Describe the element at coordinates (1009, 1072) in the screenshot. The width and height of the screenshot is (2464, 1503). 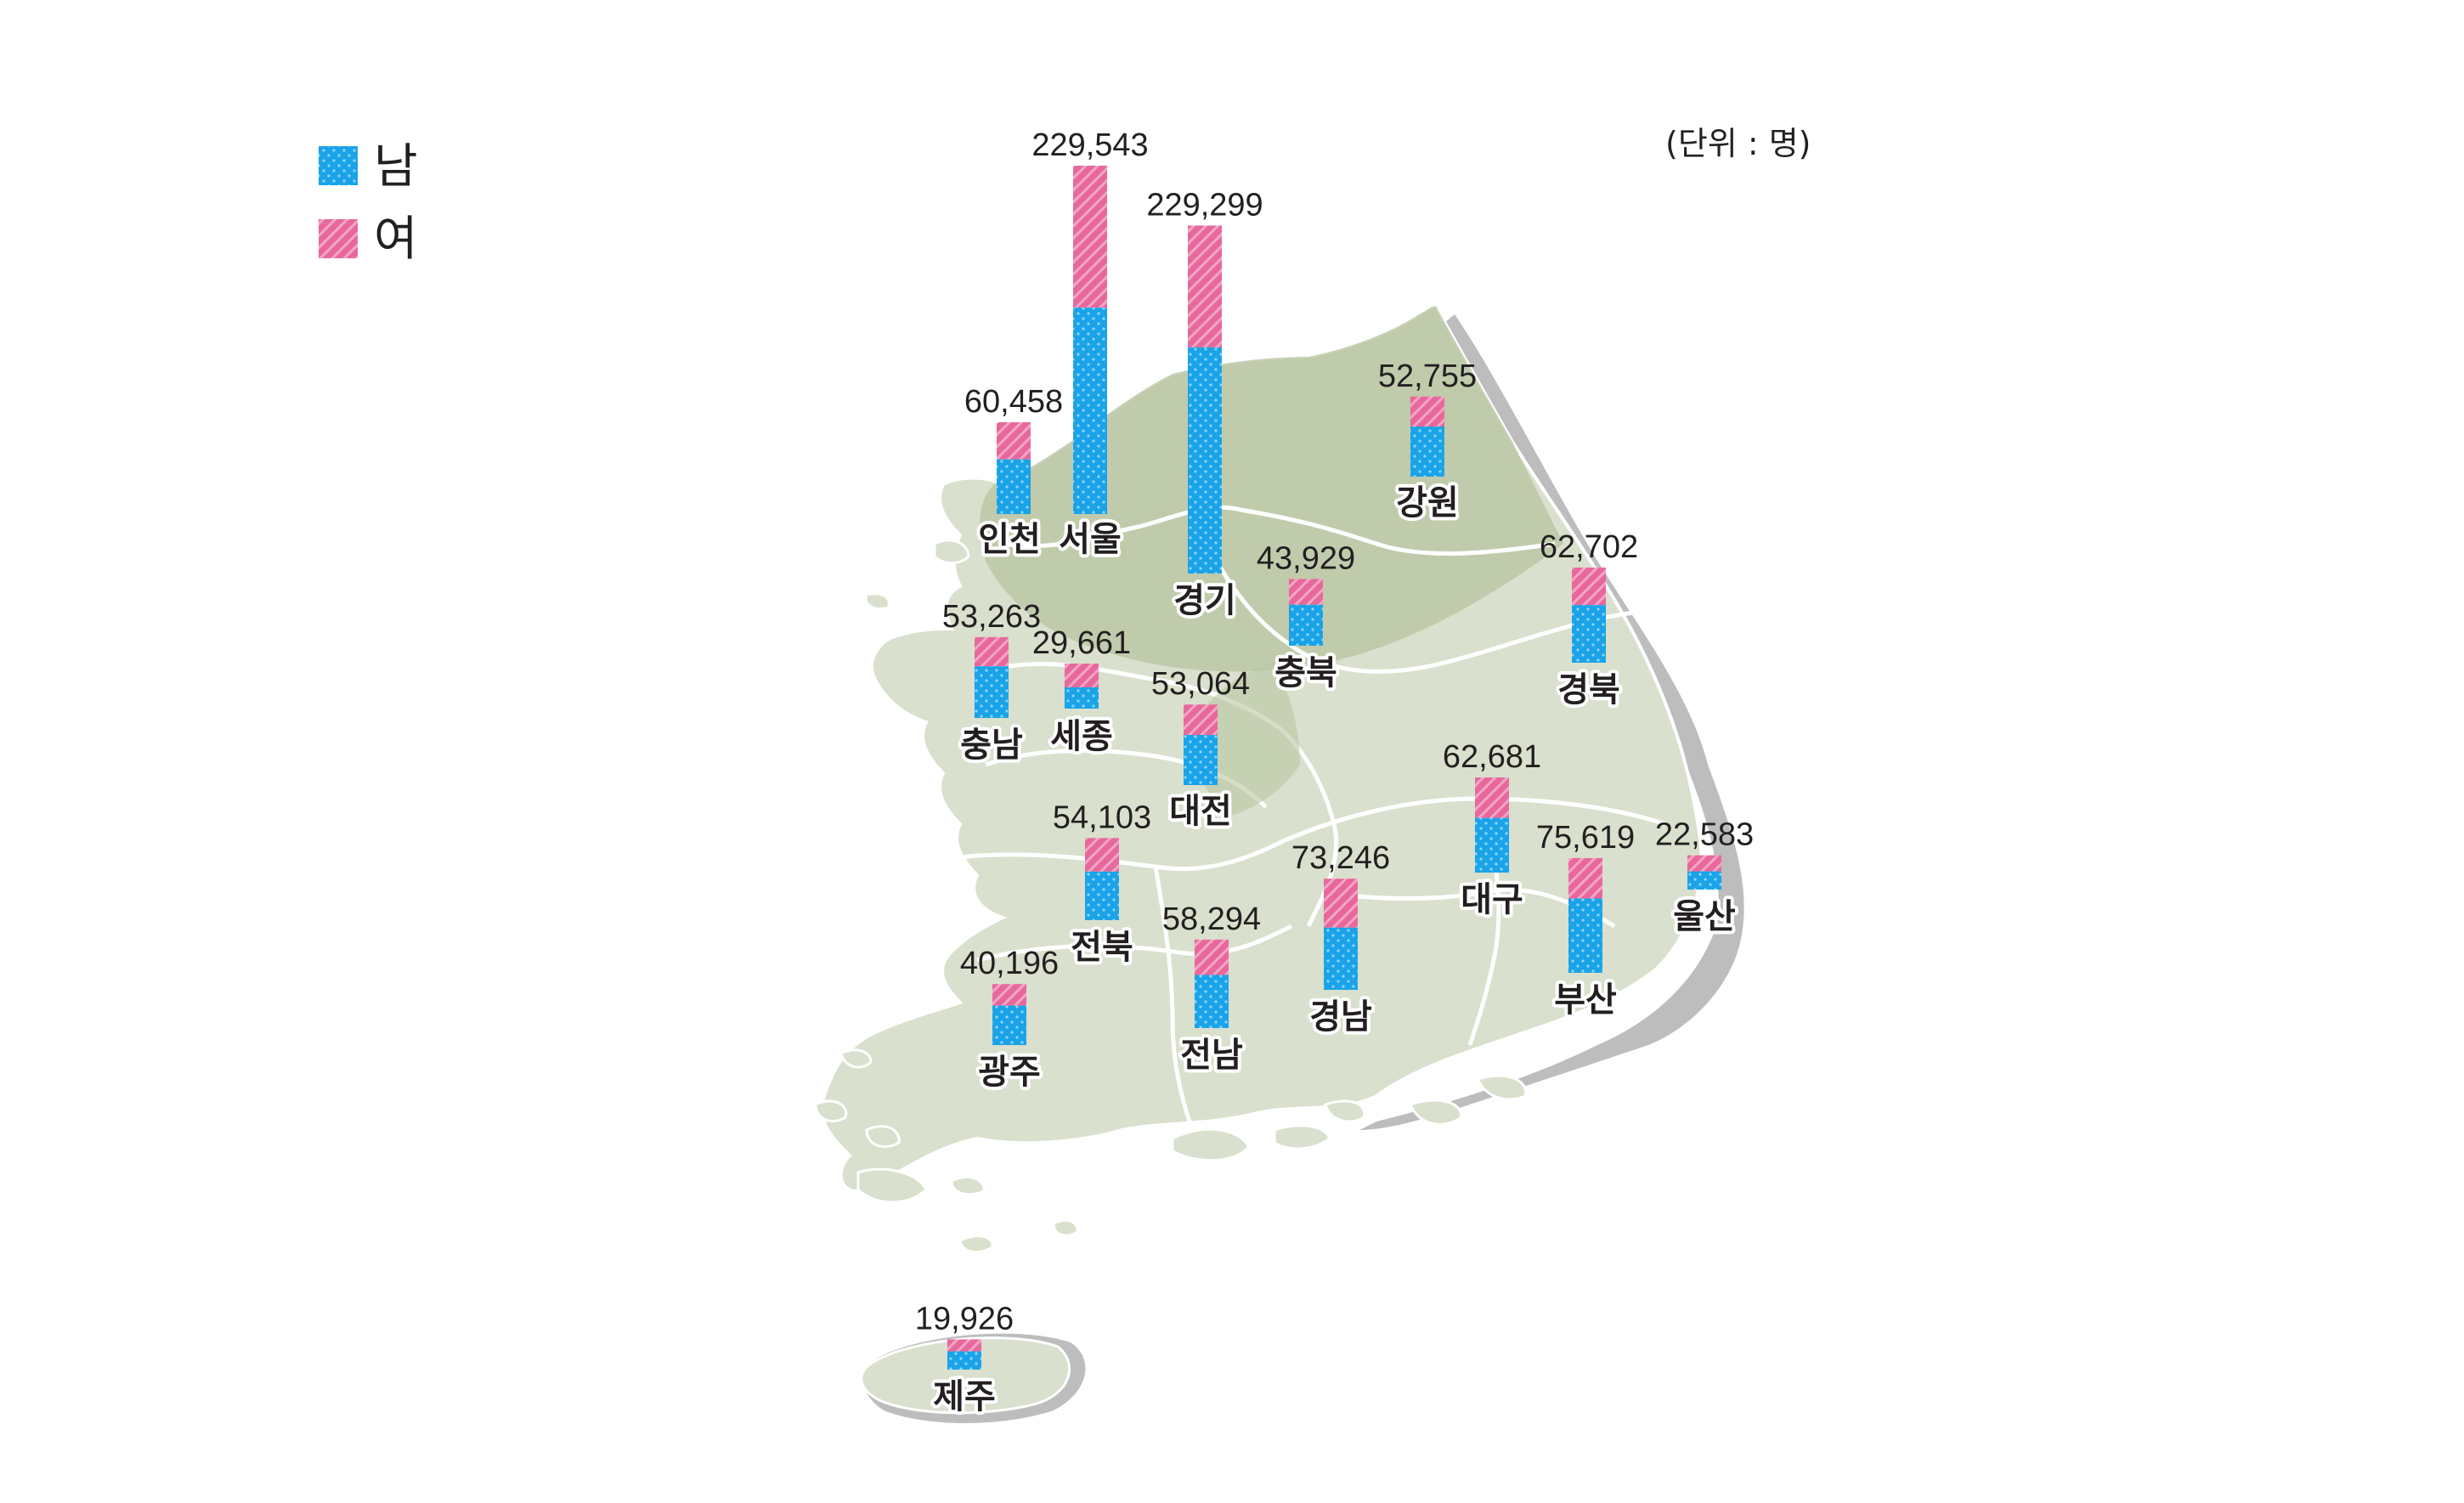
I see `region-label-region-15: 광주` at that location.